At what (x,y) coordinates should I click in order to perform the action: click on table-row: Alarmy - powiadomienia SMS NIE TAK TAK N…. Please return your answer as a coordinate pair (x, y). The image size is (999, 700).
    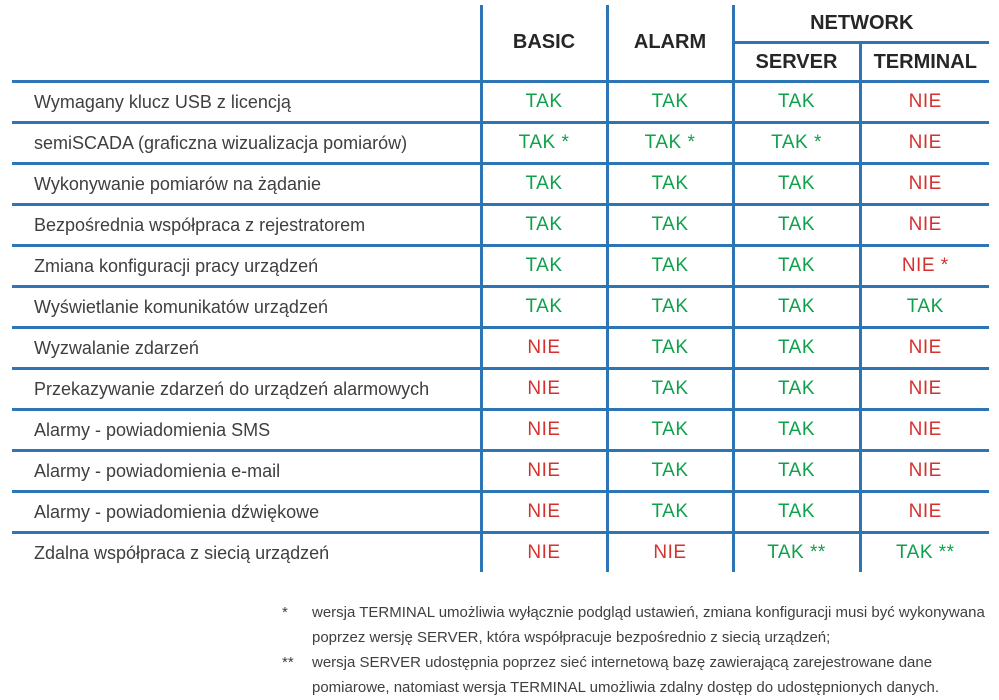
    Looking at the image, I should click on (501, 430).